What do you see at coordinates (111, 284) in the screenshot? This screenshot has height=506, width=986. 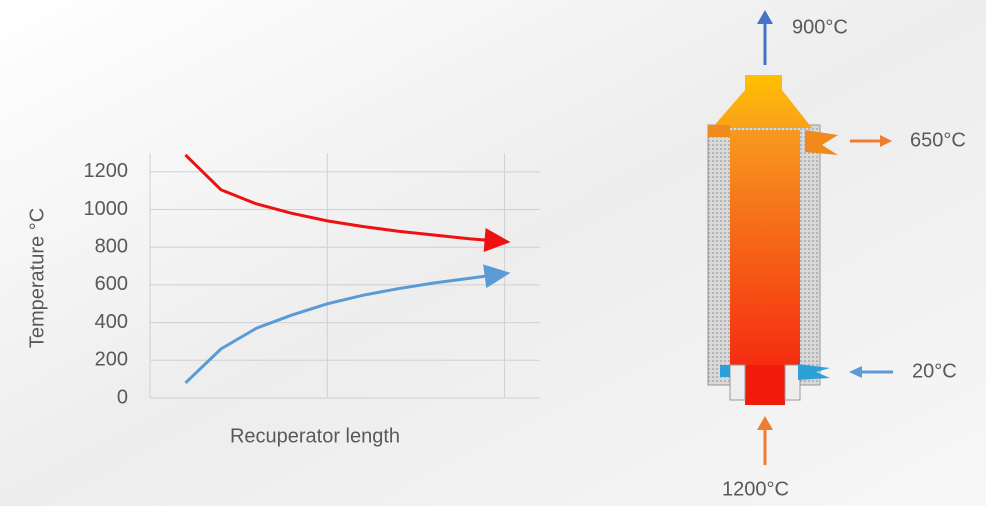 I see `y-tick-label: 600` at bounding box center [111, 284].